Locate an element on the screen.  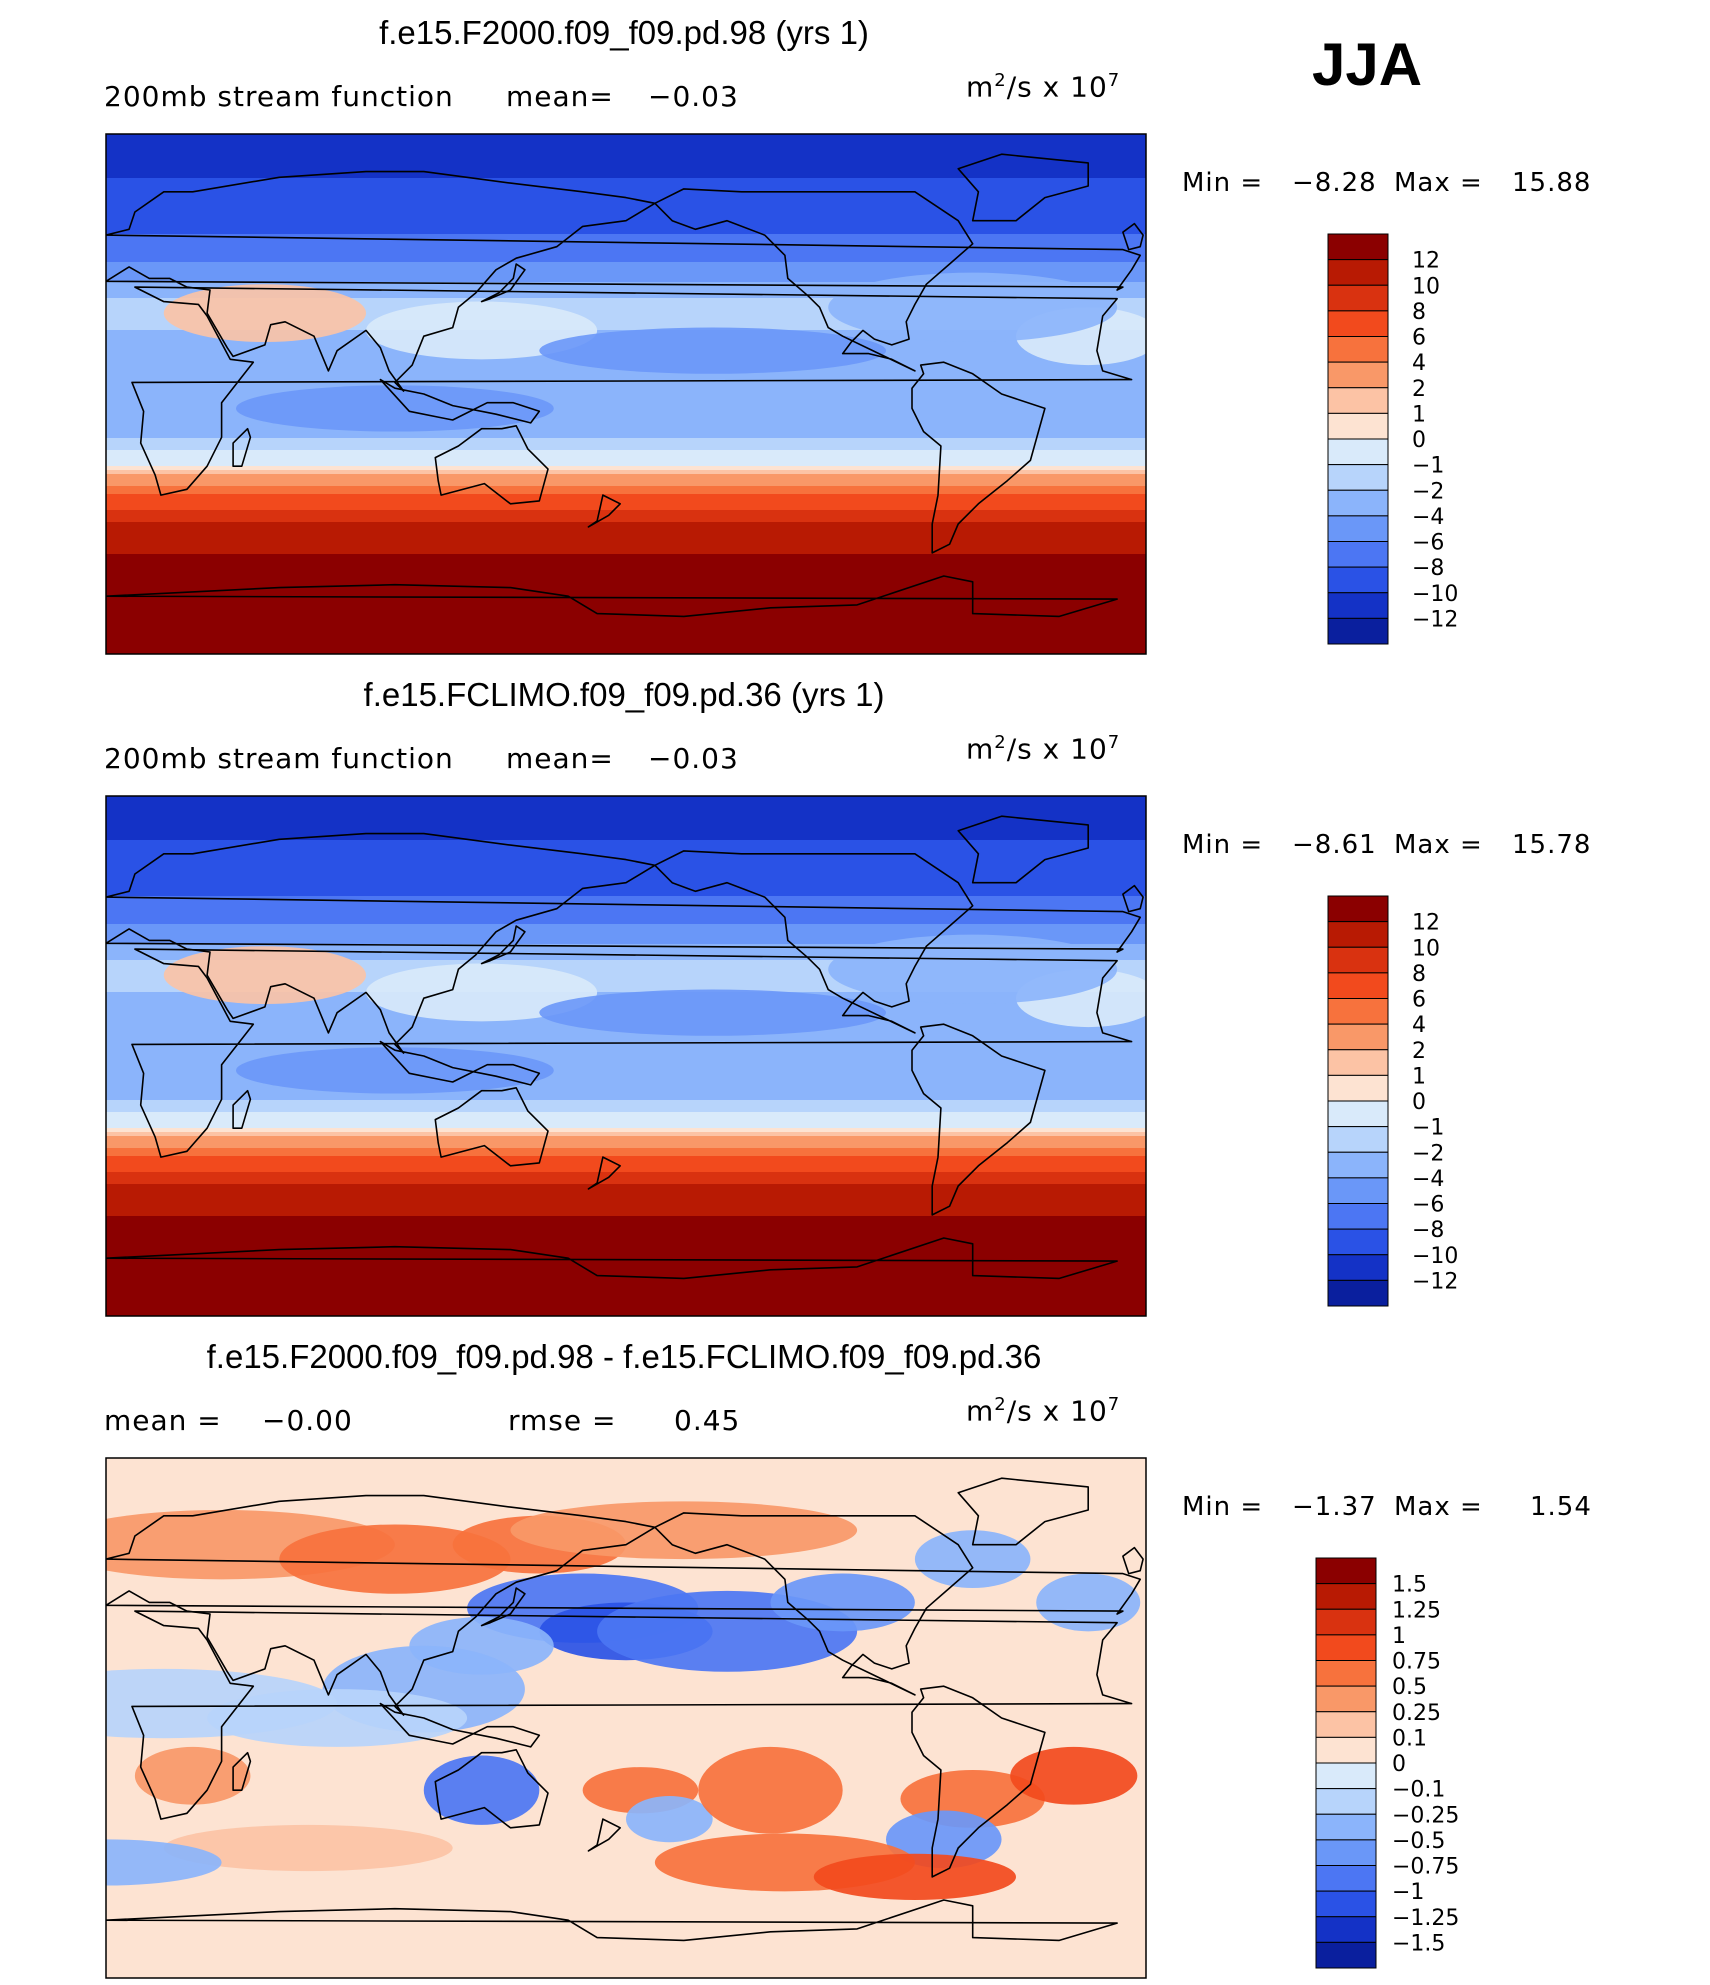
panel1-max-value: 15.88 is located at coordinates (1552, 183).